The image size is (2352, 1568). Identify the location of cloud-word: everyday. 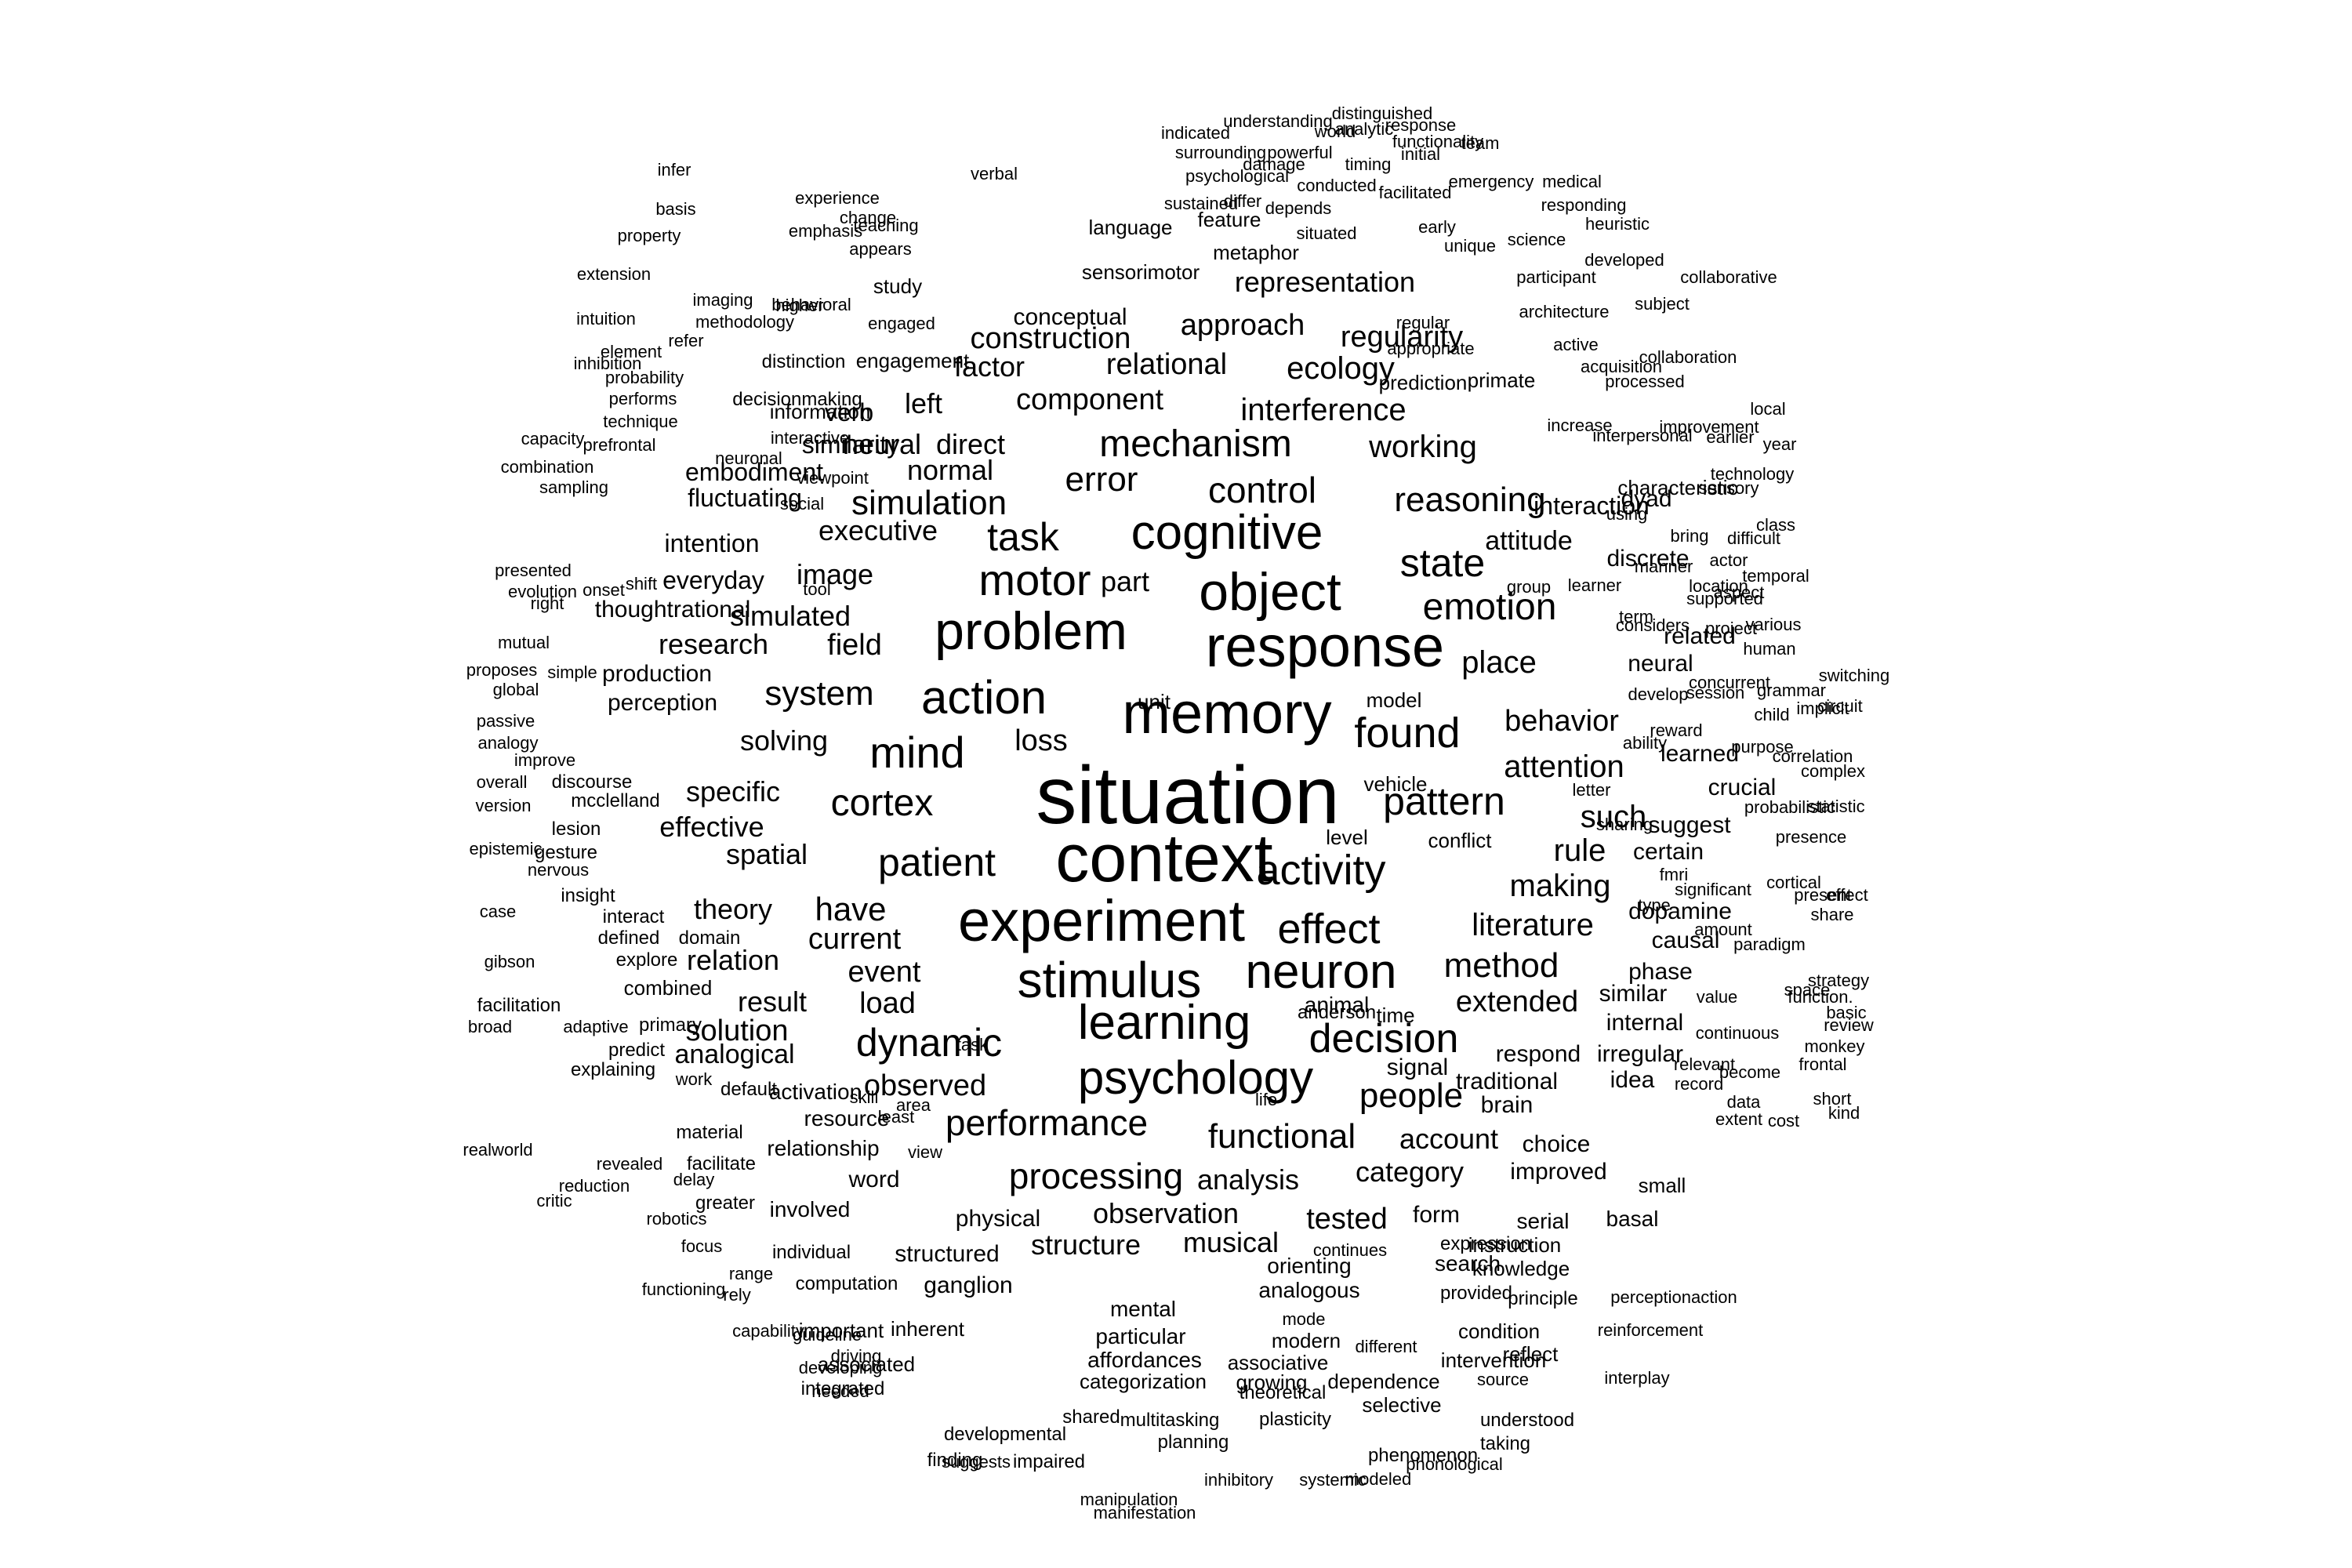
(713, 580).